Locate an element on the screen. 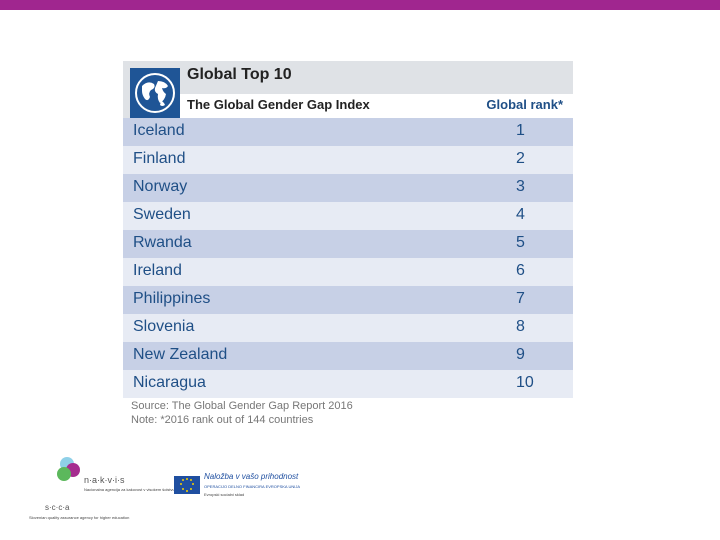  table-row: Sweden 4 is located at coordinates (348, 216).